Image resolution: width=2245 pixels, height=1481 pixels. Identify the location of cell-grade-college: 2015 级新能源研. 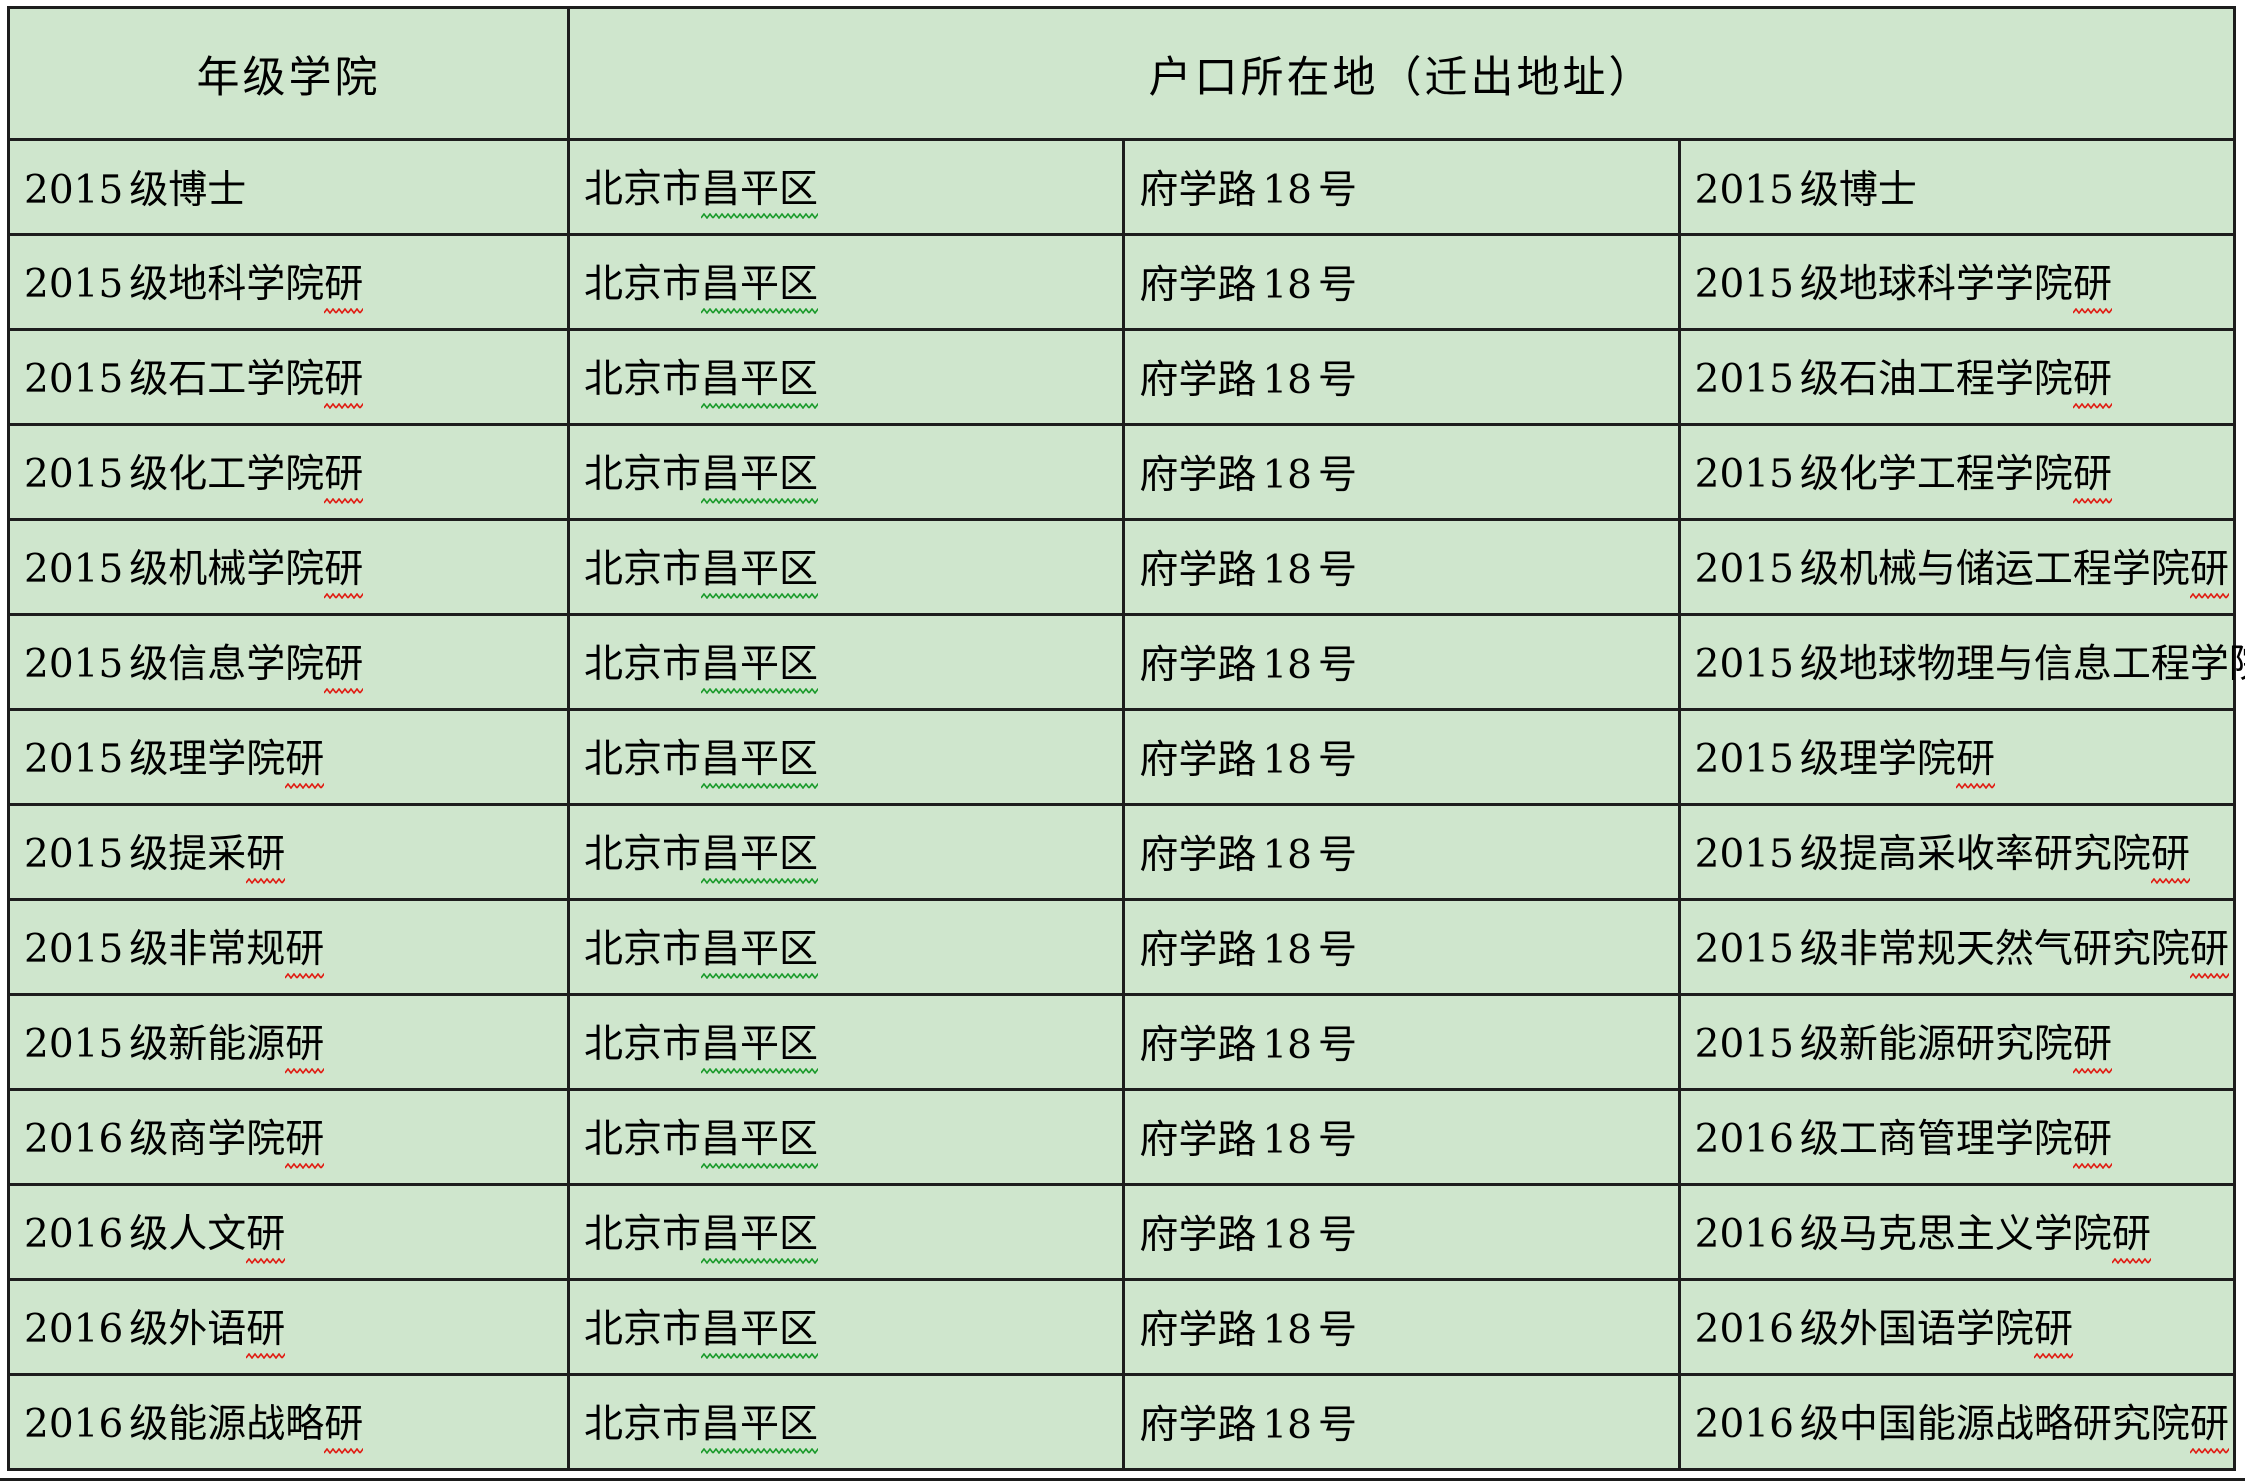
(288, 1042).